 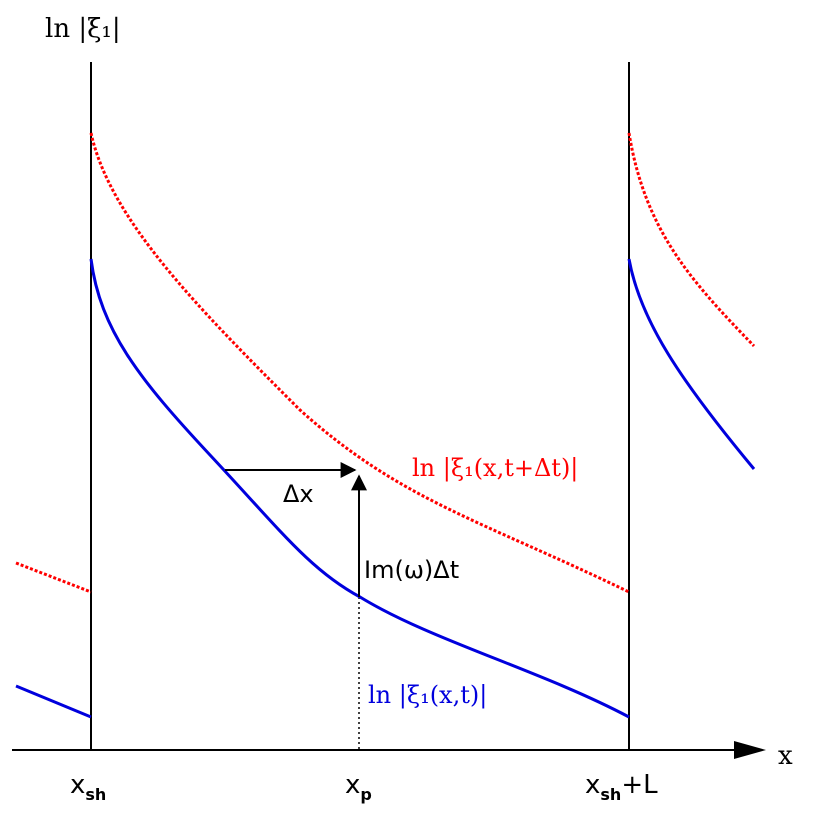 I want to click on red-curve-label: ln |ξ₁(x,t+Δt)|, so click(x=495, y=468).